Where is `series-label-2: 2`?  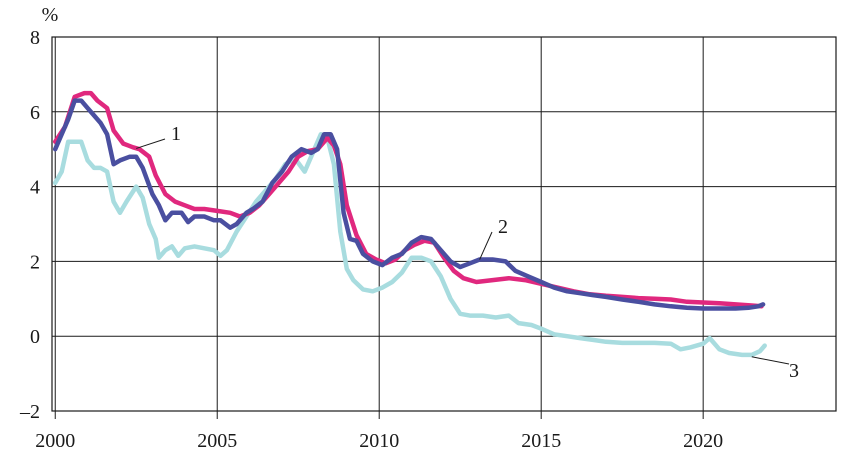
series-label-2: 2 is located at coordinates (503, 227).